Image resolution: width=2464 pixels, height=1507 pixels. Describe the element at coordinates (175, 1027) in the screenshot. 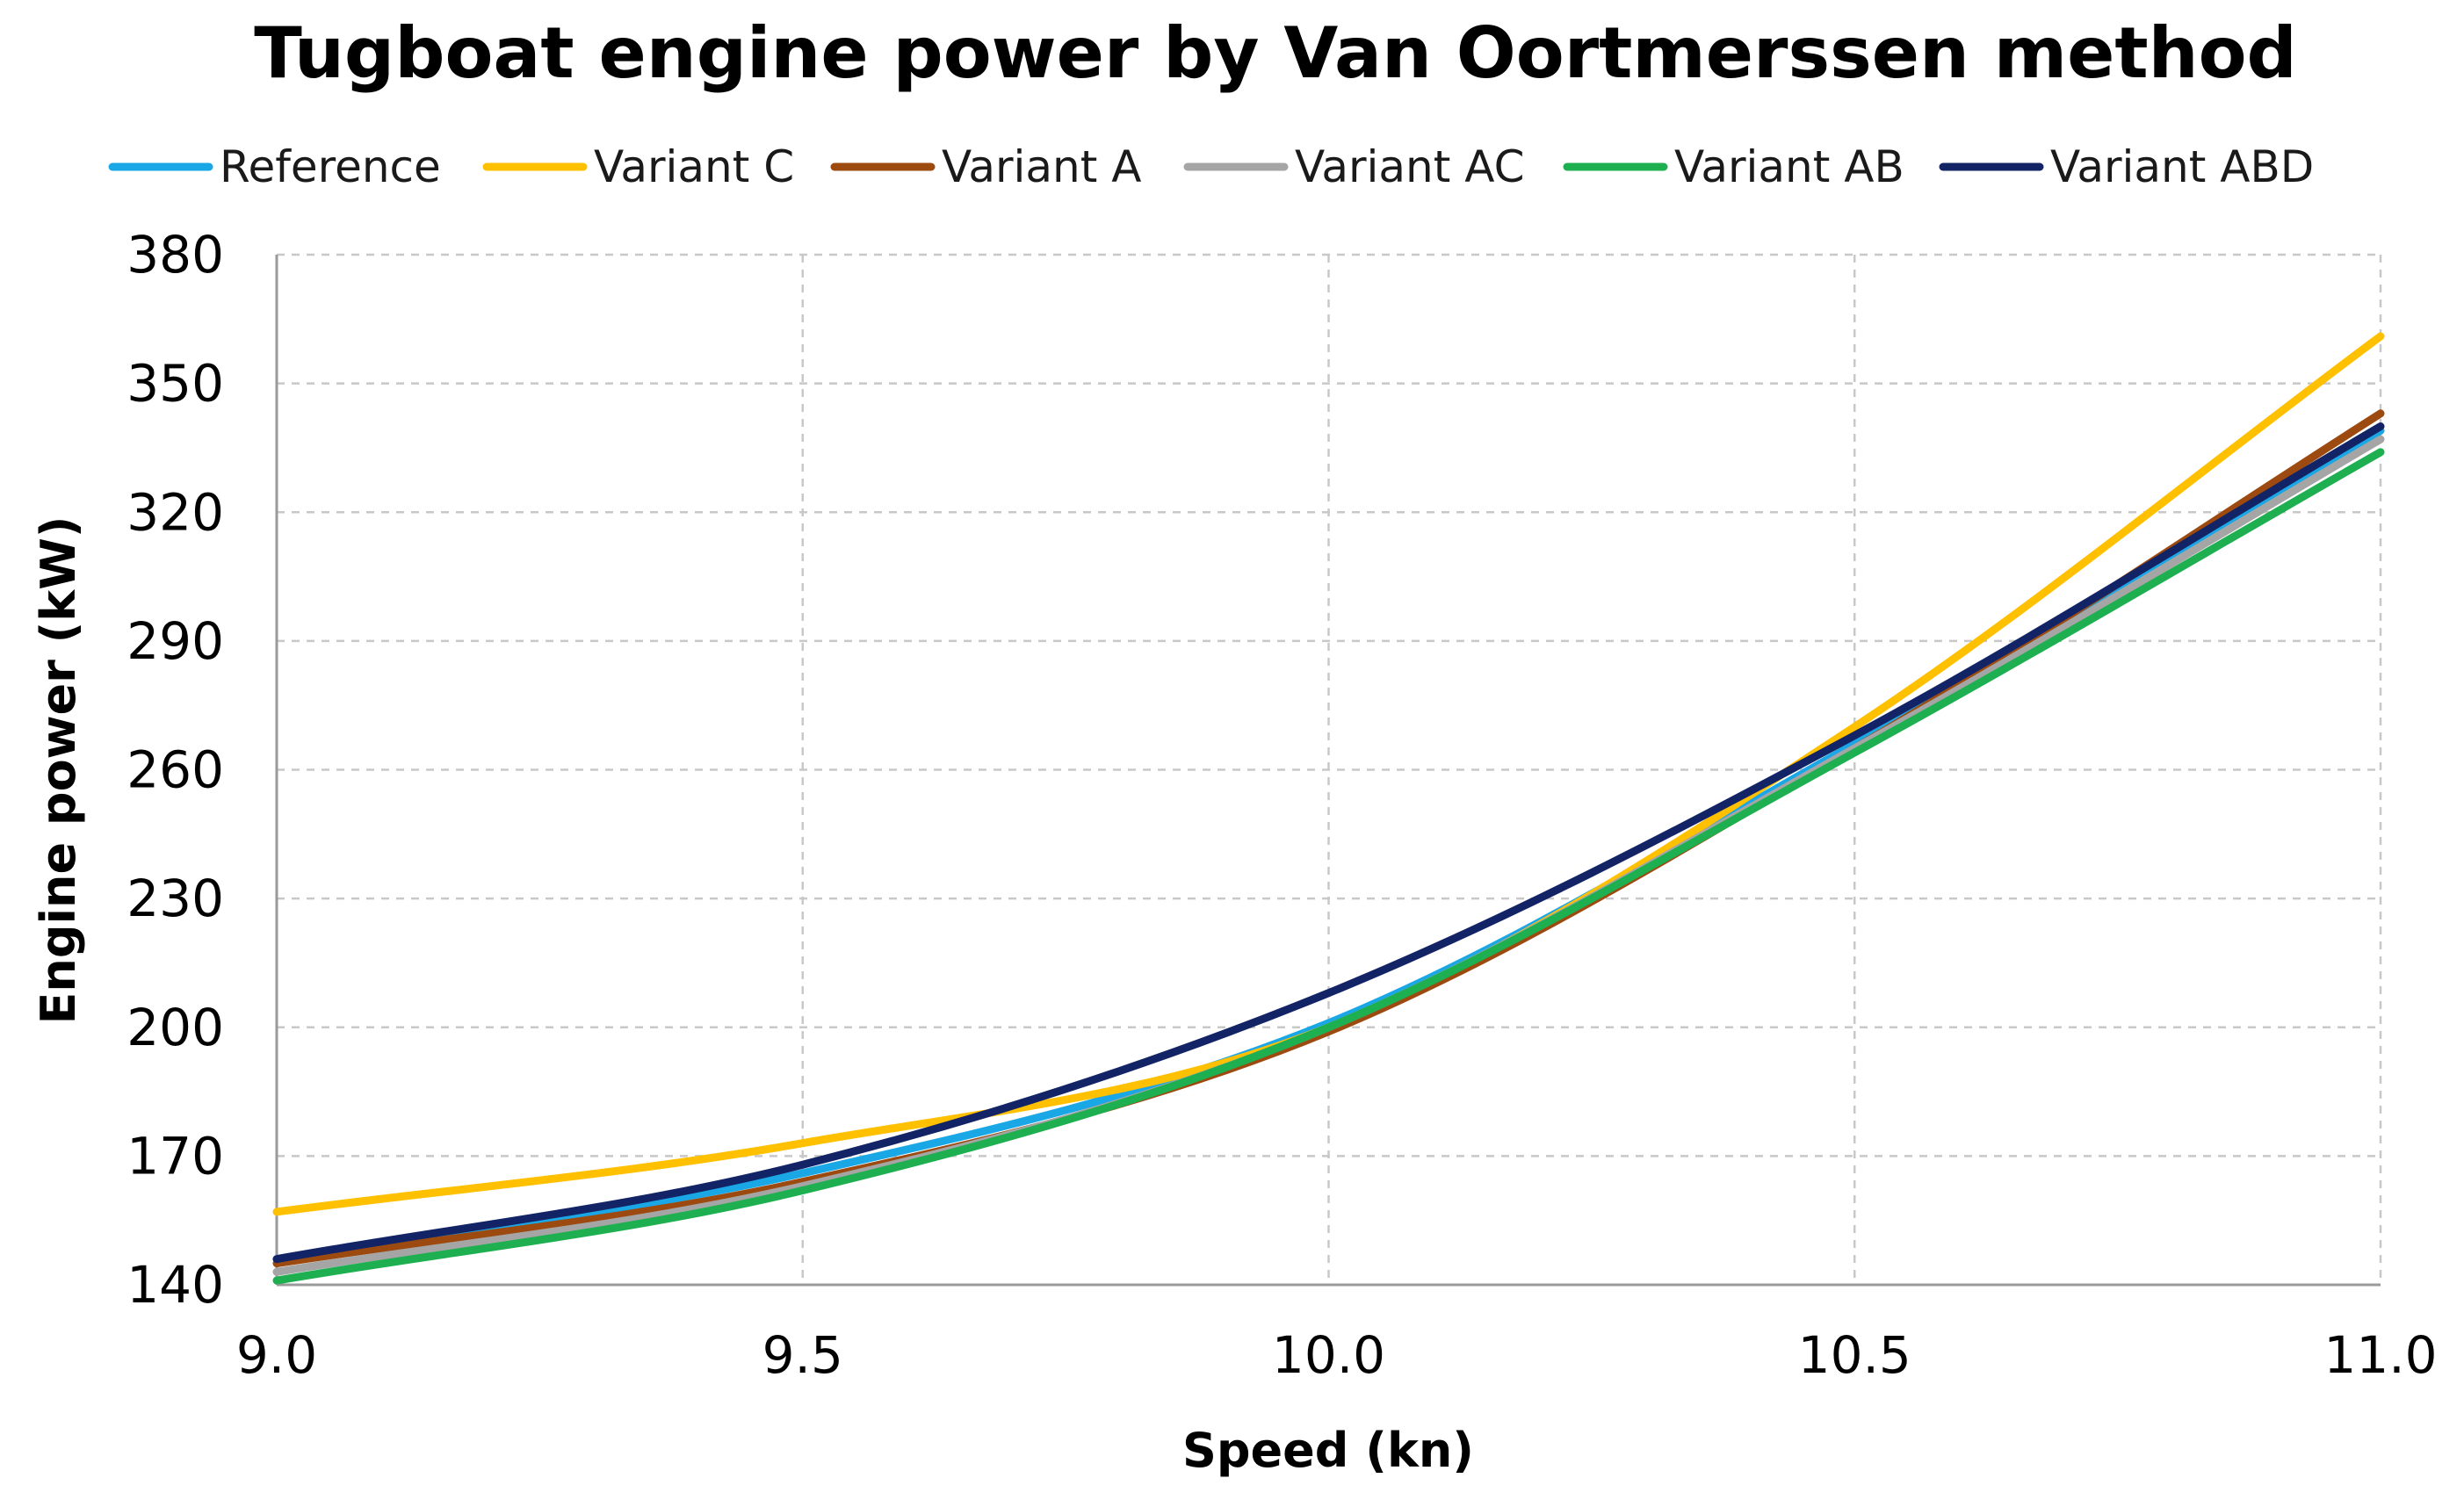

I see `y-tick-label: 200` at that location.